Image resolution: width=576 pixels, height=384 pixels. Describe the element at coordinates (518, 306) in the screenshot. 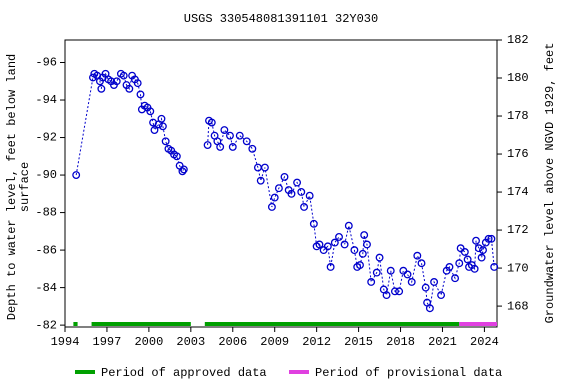

I see `y2-tick-label: 168` at that location.